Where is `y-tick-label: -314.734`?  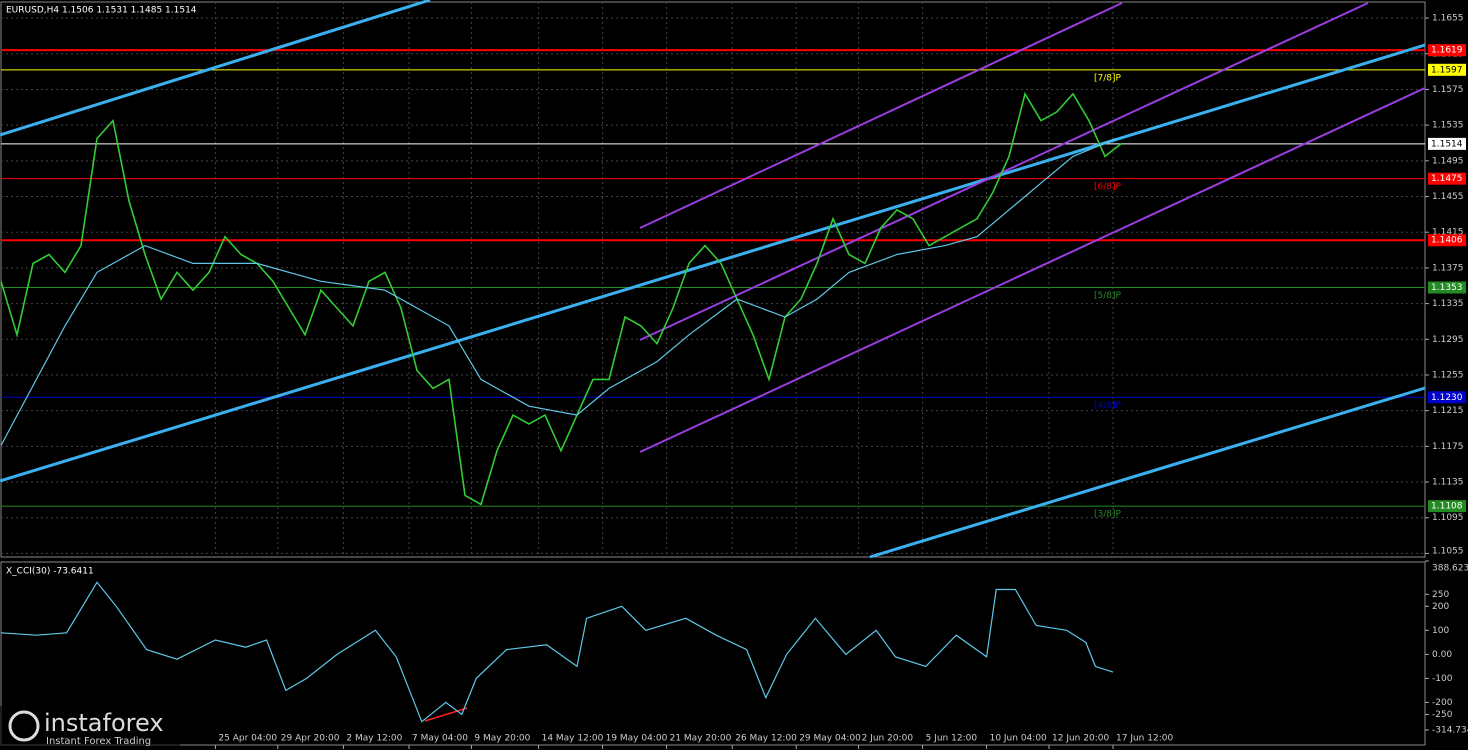
y-tick-label: -314.734 is located at coordinates (1450, 731).